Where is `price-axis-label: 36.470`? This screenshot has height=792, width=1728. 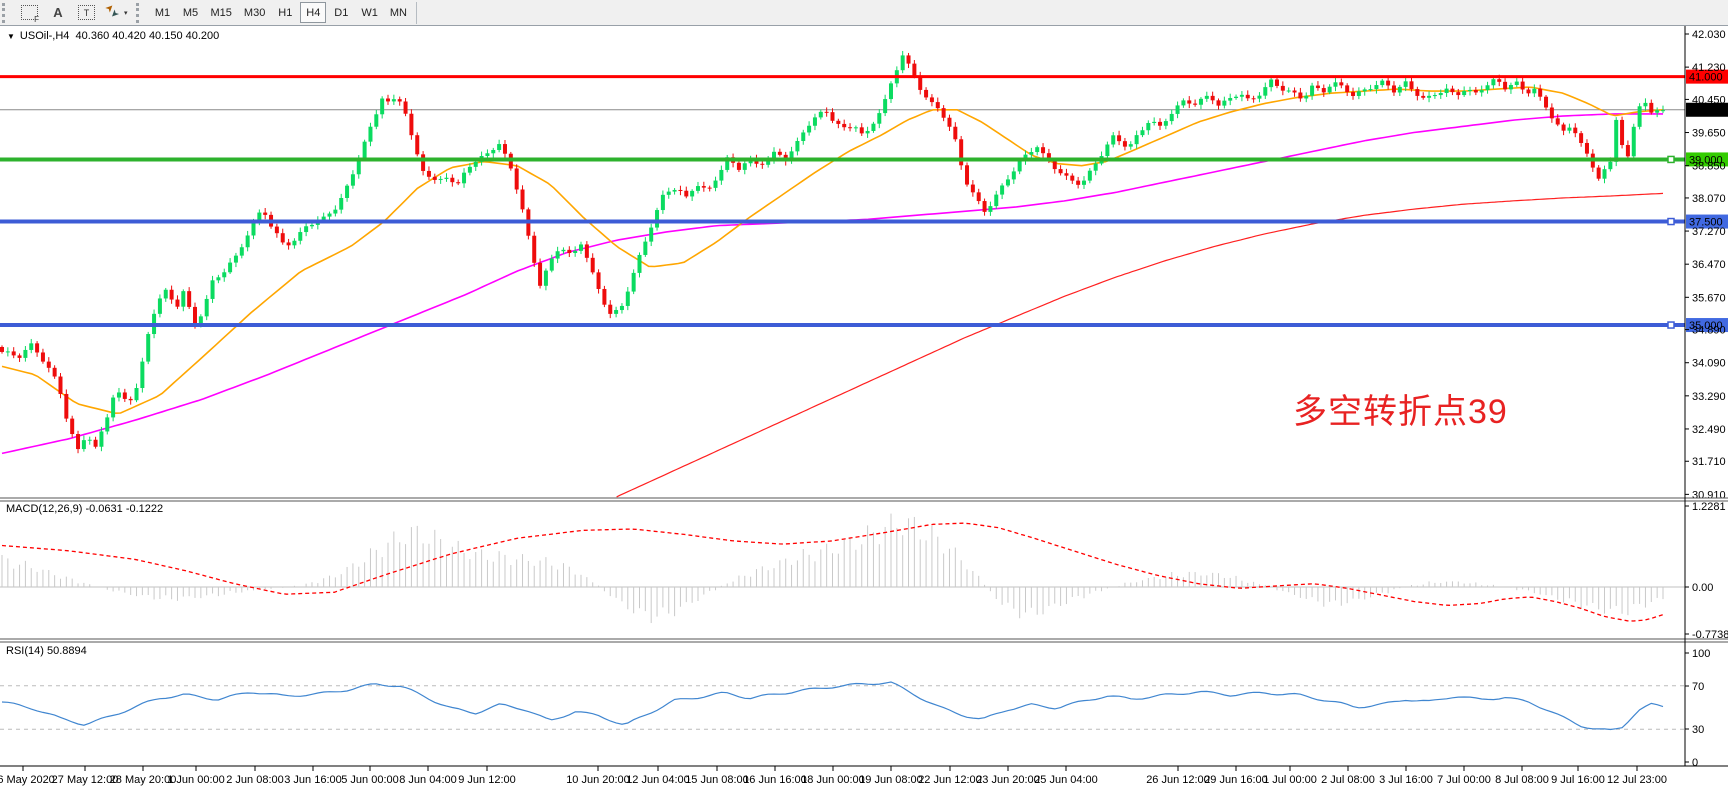
price-axis-label: 36.470 is located at coordinates (1709, 265).